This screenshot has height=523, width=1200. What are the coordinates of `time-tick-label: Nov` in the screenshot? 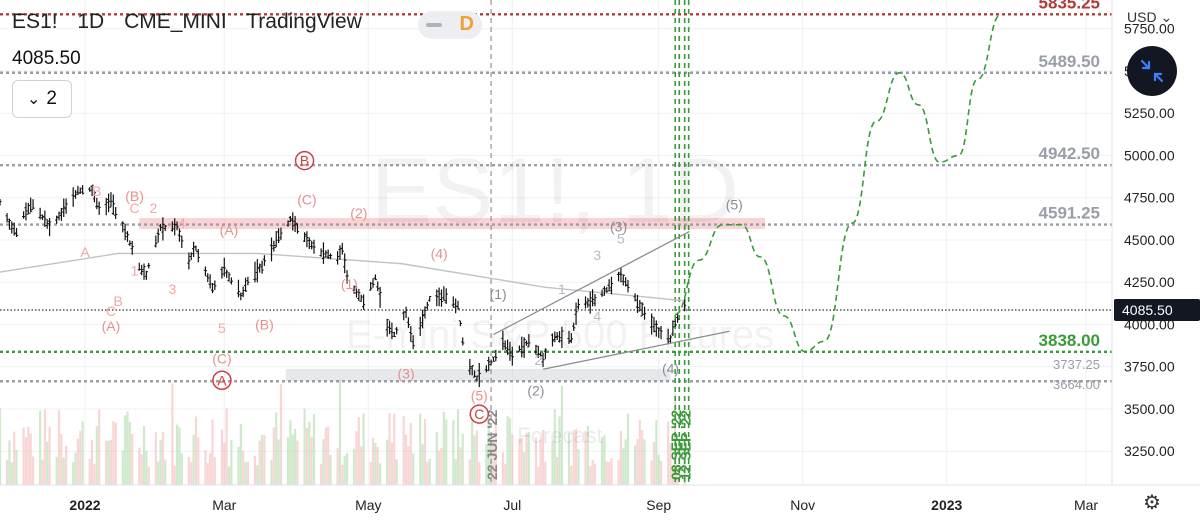 It's located at (802, 505).